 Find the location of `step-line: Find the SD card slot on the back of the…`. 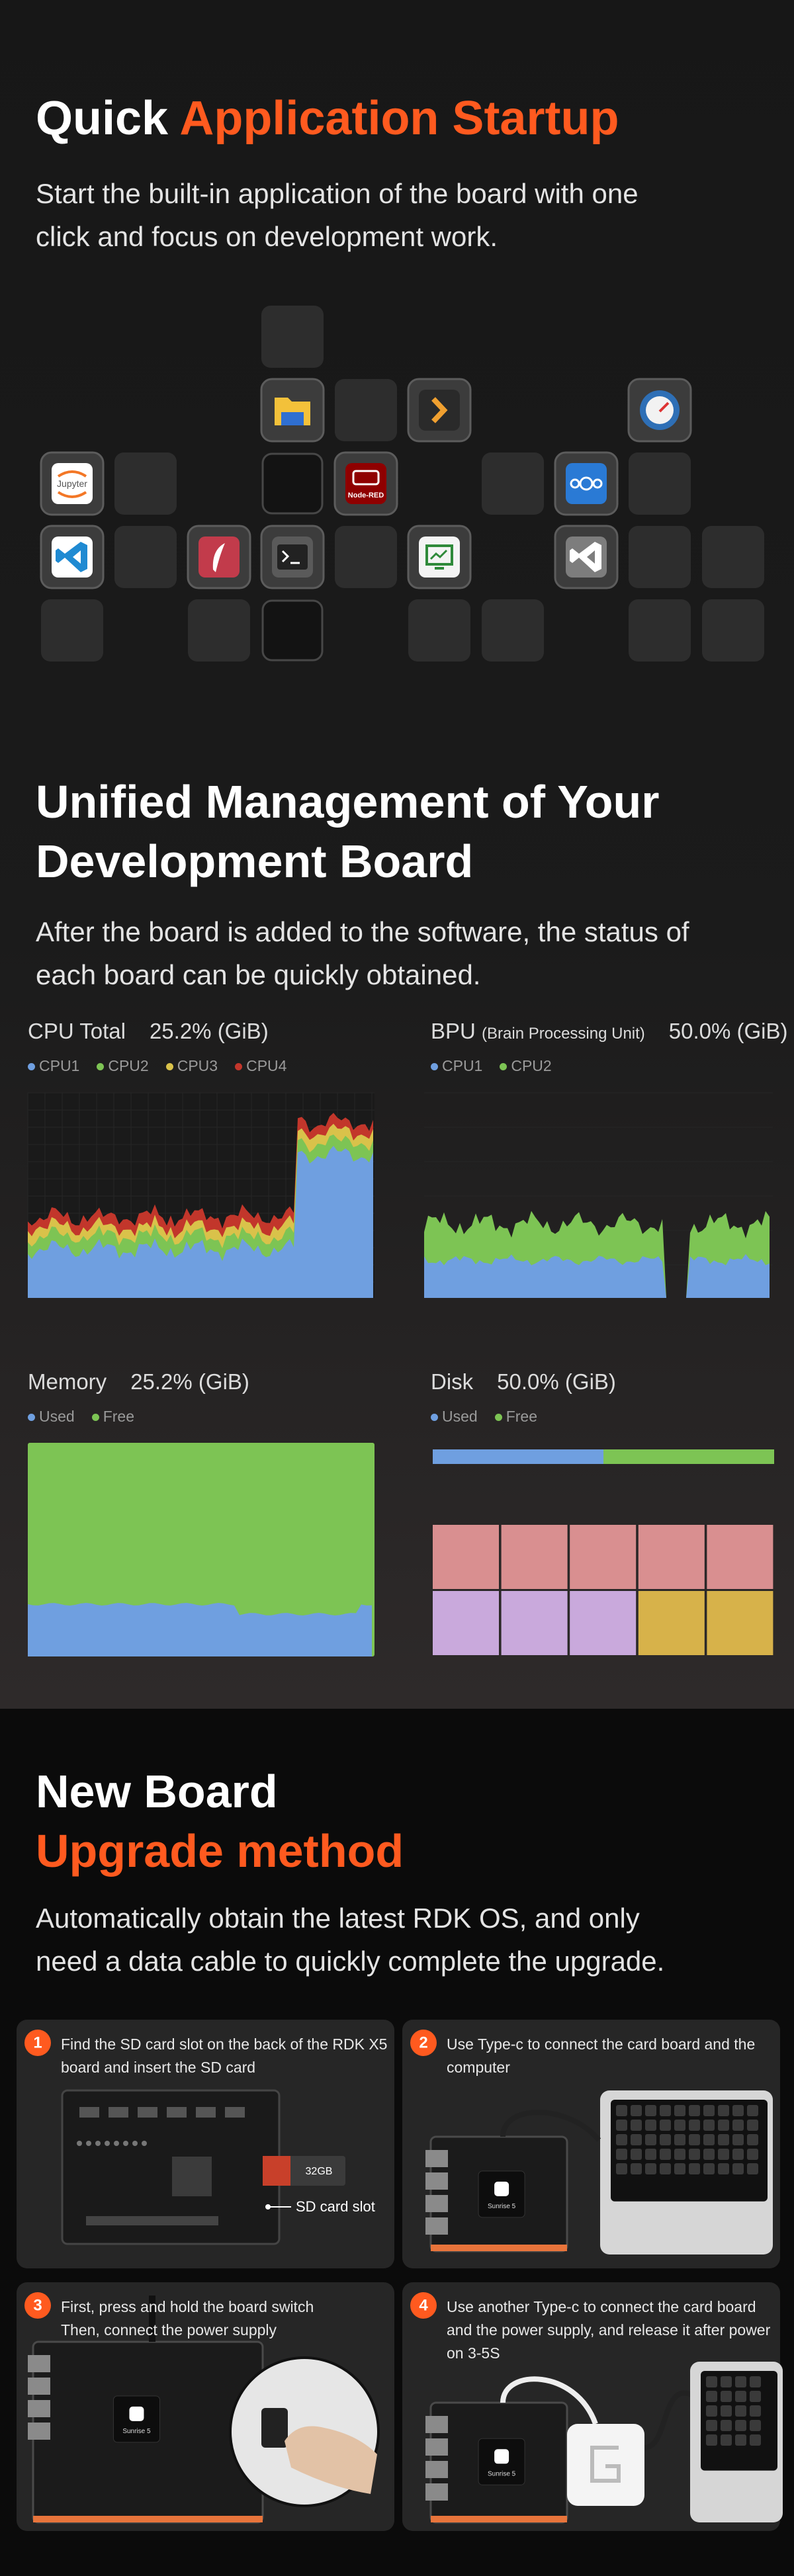

step-line: Find the SD card slot on the back of the… is located at coordinates (224, 2045).